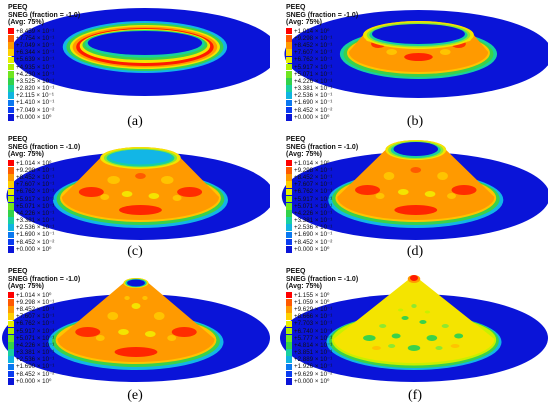  What do you see at coordinates (135, 121) in the screenshot?
I see `caption-a: (a)` at bounding box center [135, 121].